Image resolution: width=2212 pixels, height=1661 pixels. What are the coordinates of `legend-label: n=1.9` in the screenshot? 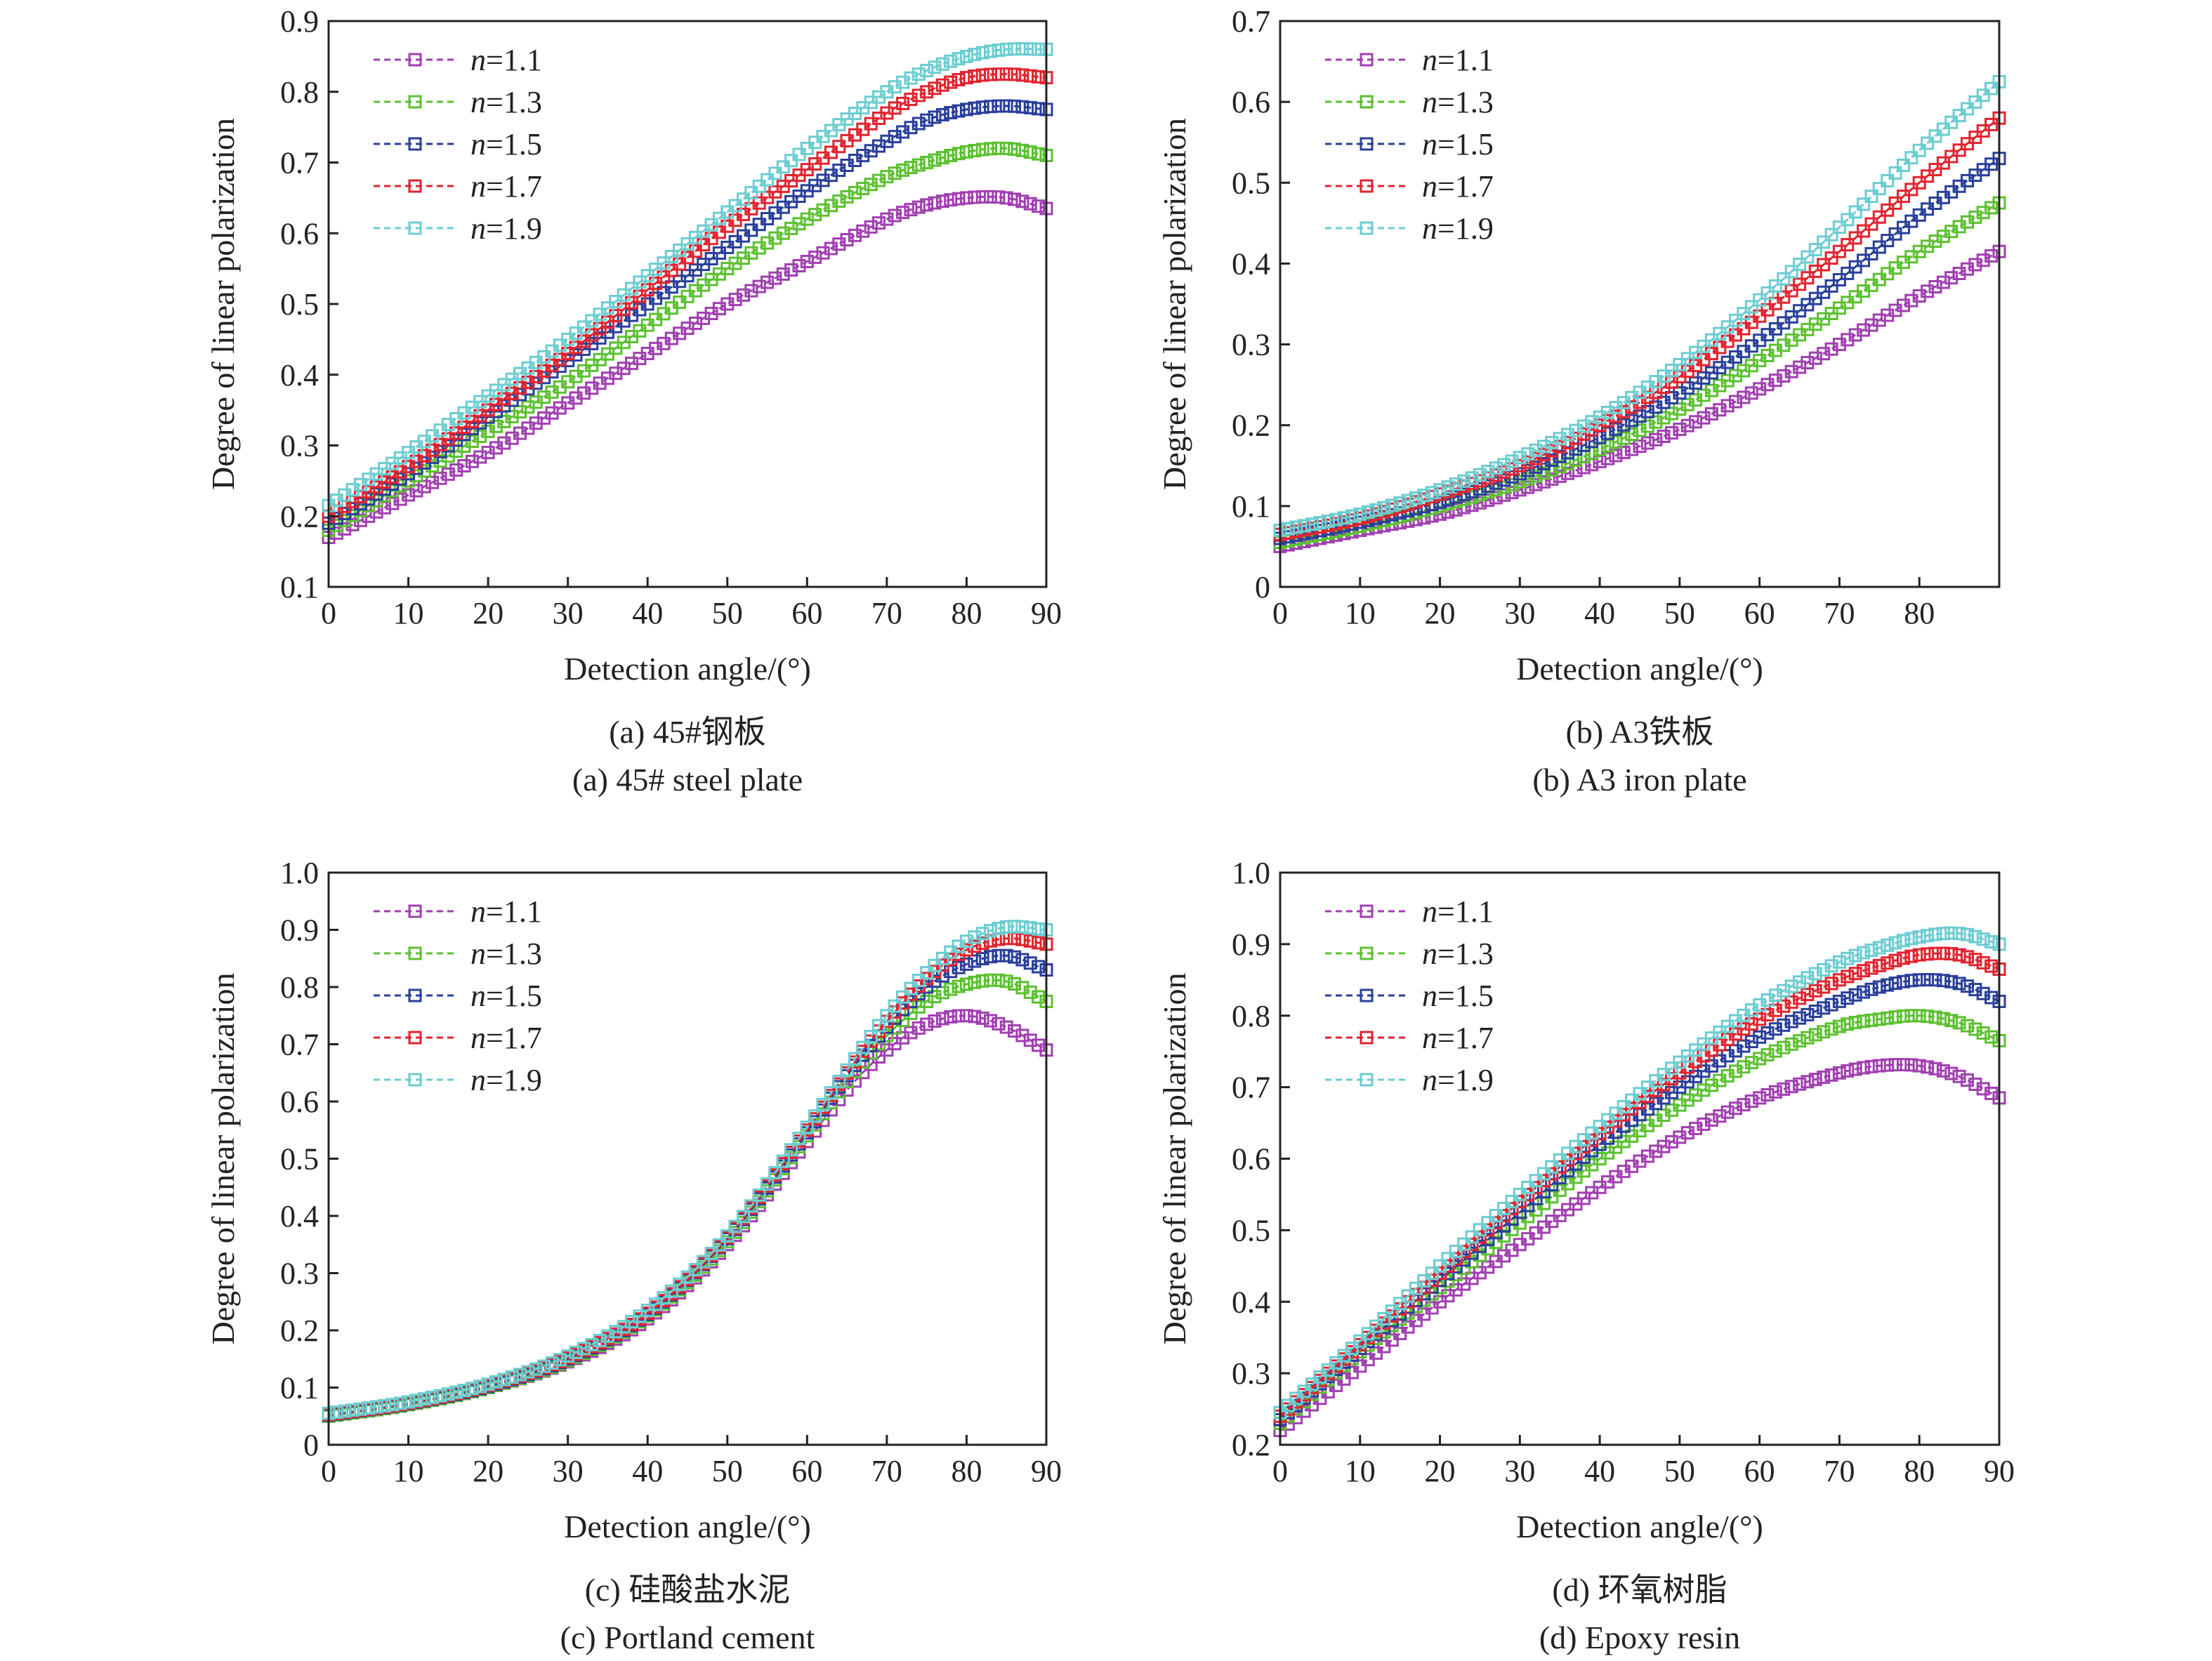 It's located at (506, 228).